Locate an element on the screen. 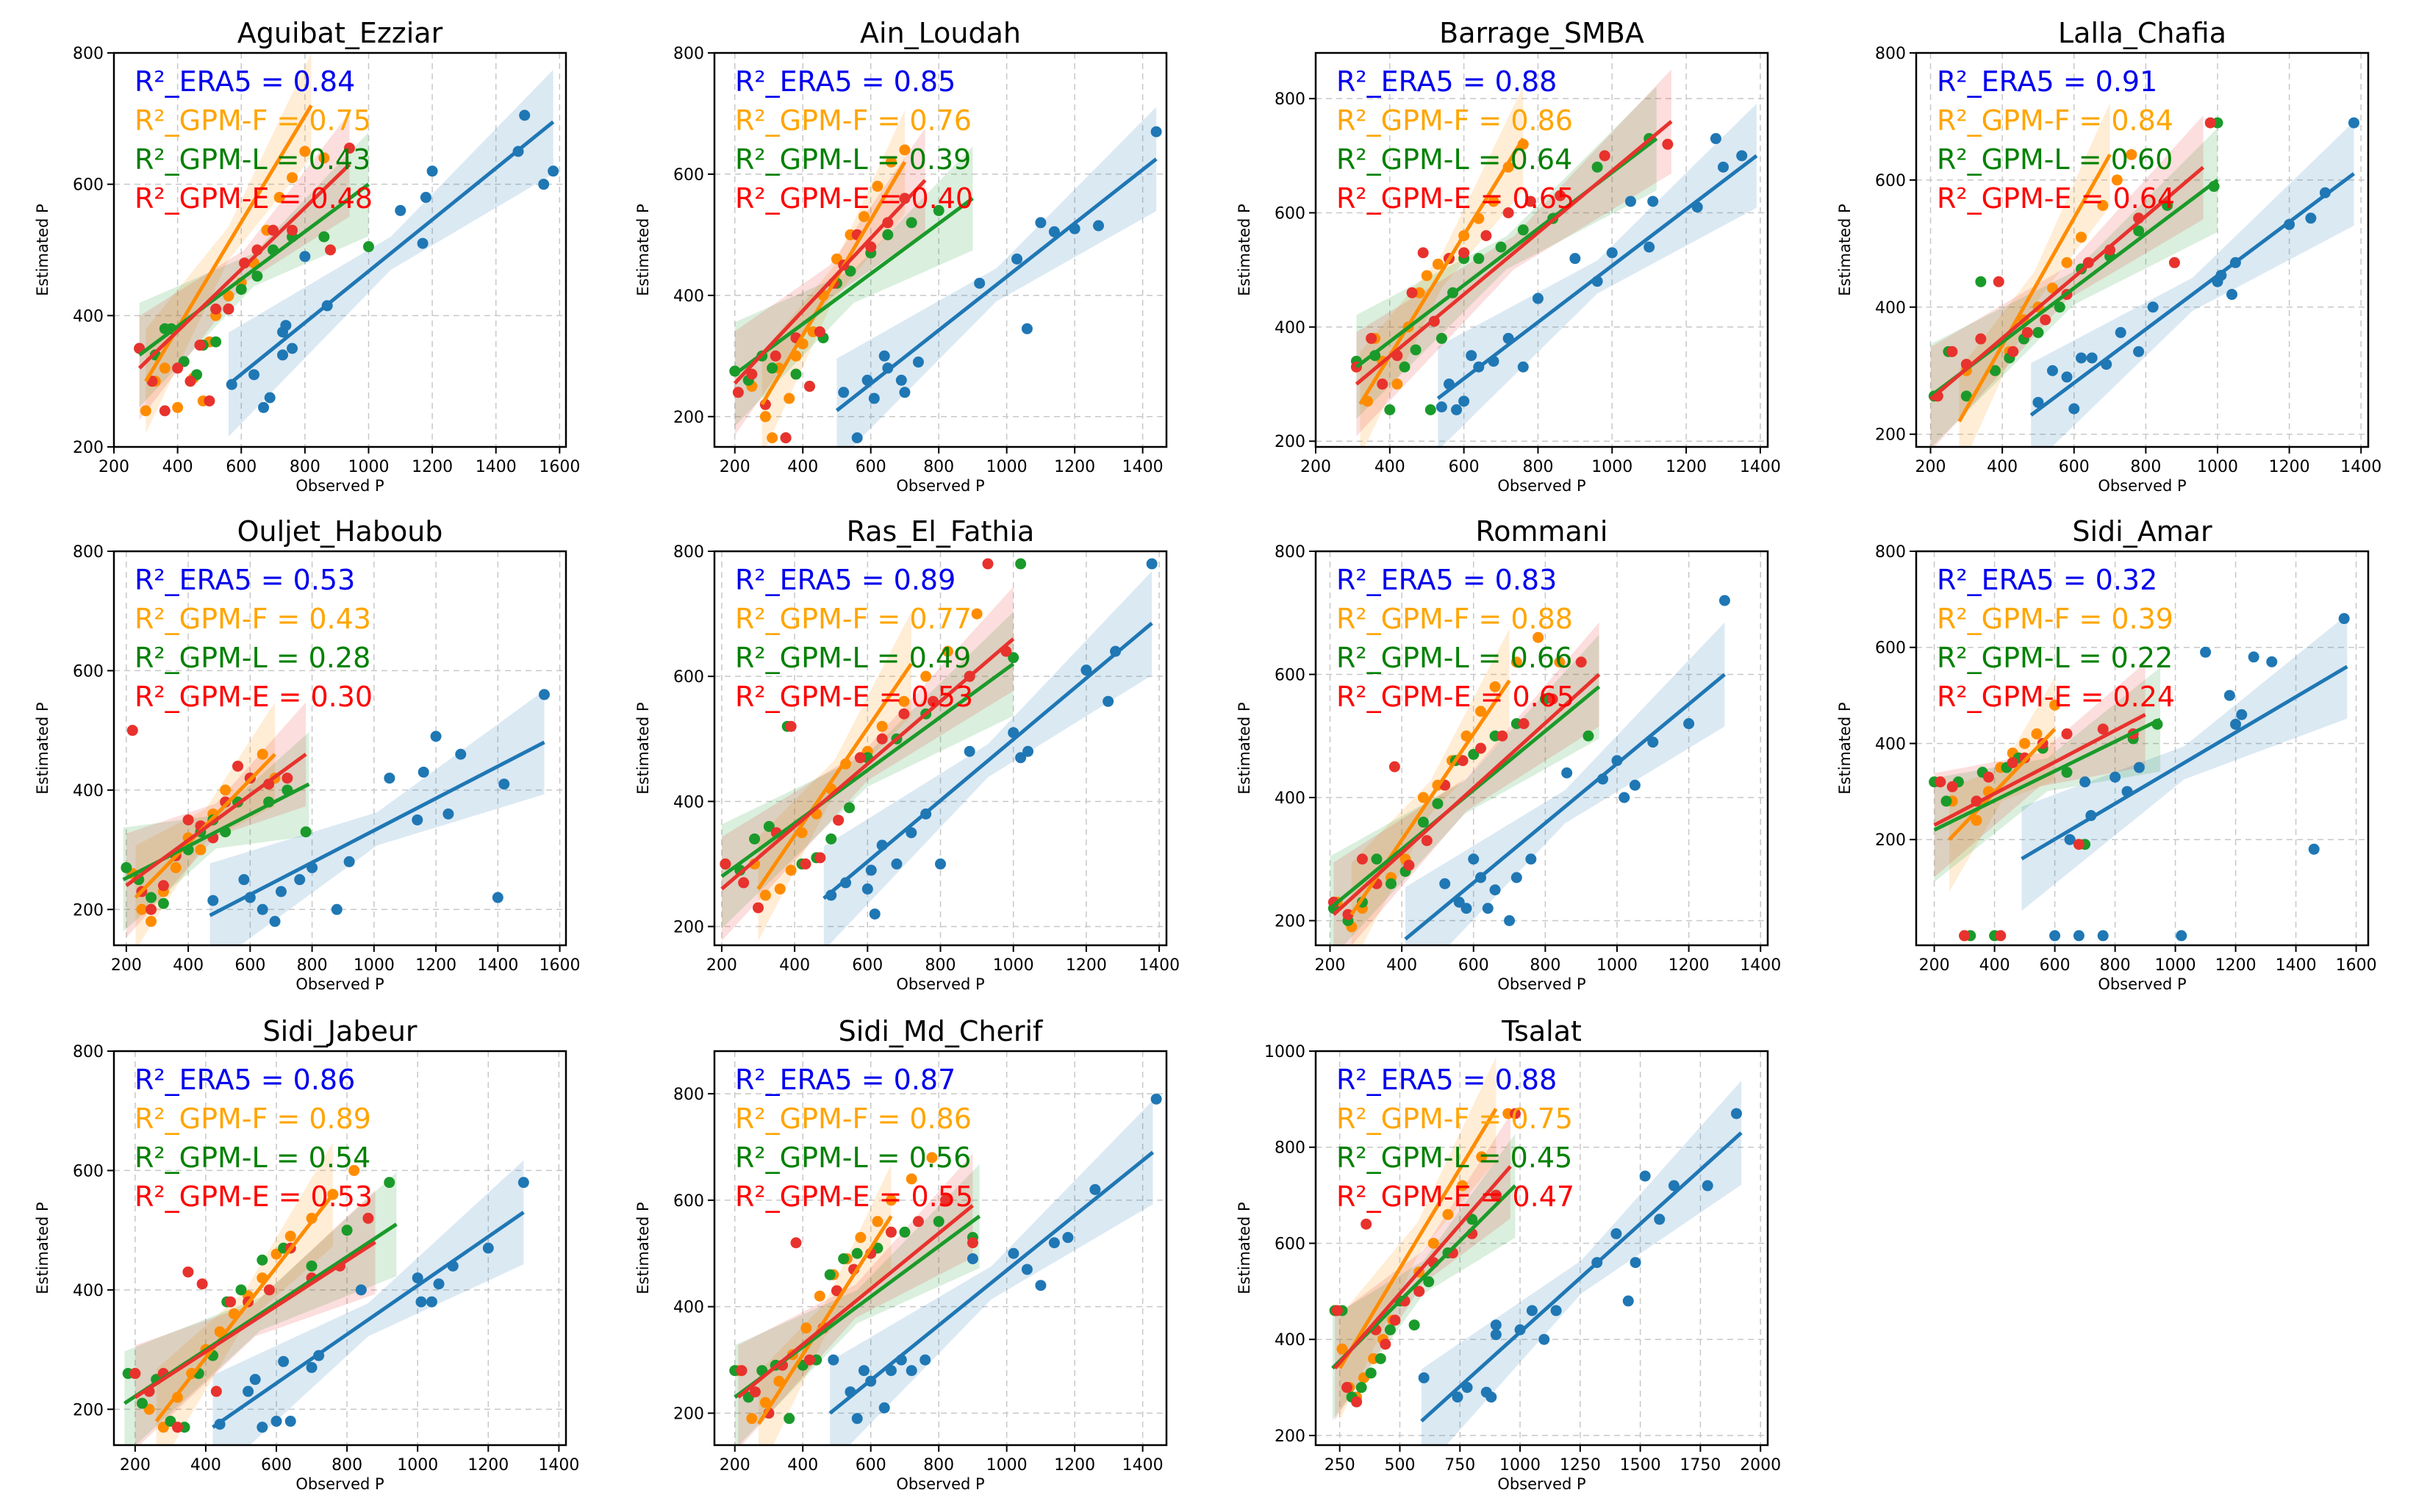  regression-line-gpm-f is located at coordinates (244, 1308).